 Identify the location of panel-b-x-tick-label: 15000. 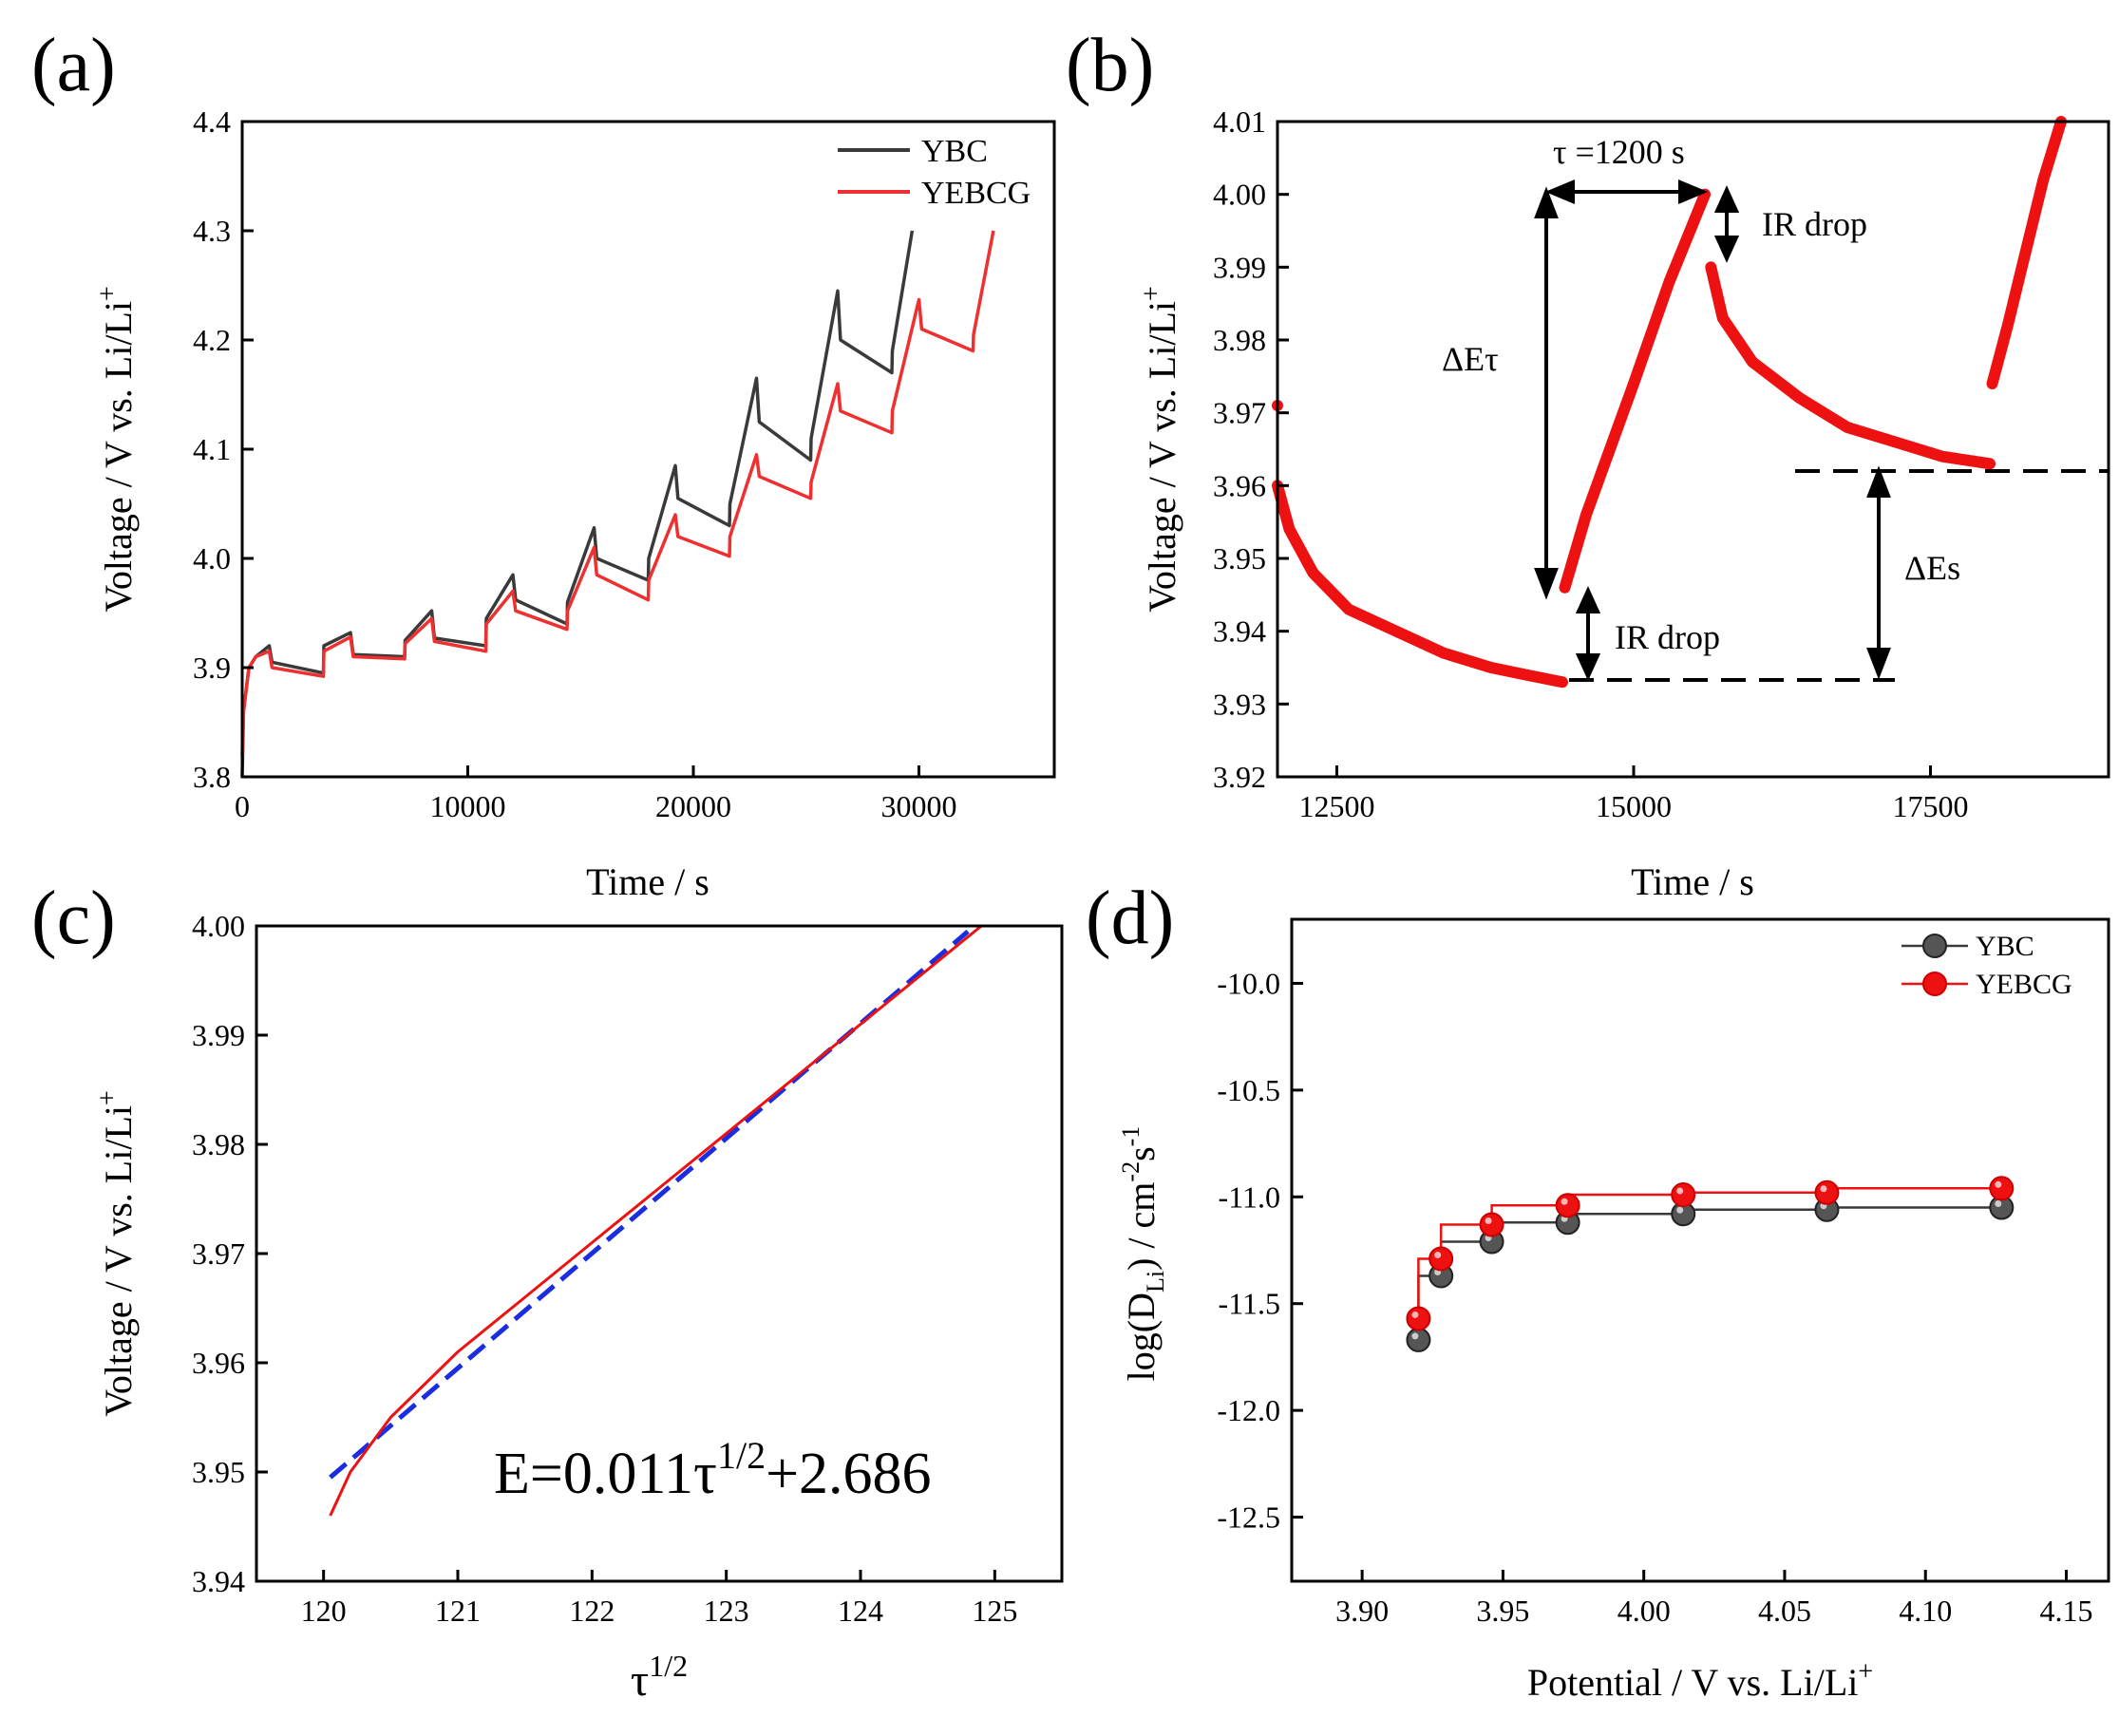
(1634, 806).